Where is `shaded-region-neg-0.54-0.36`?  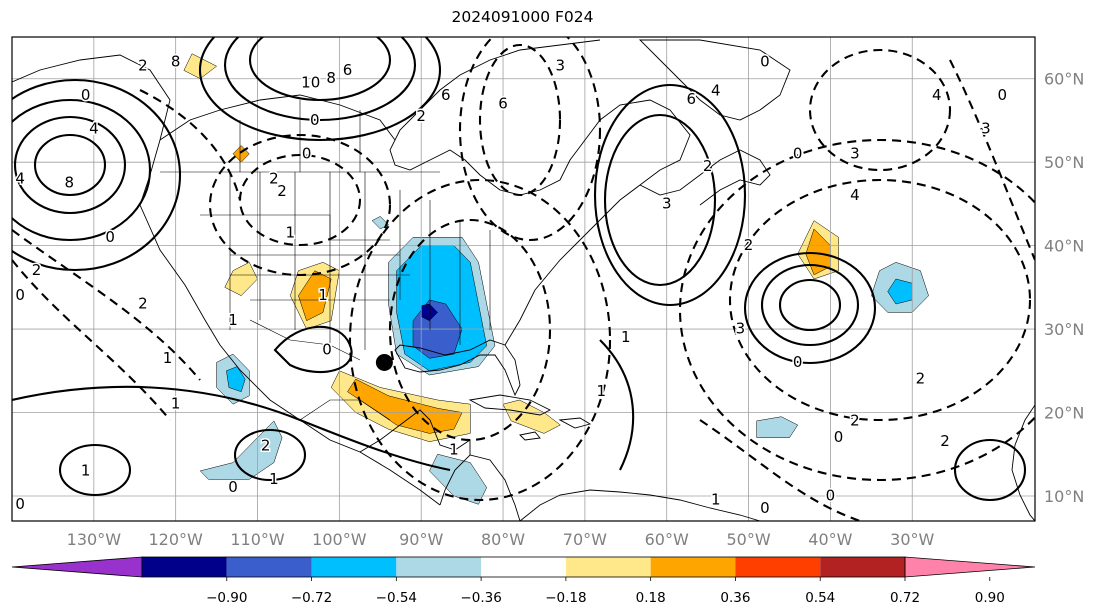
shaded-region-neg-0.54-0.36 is located at coordinates (900, 291).